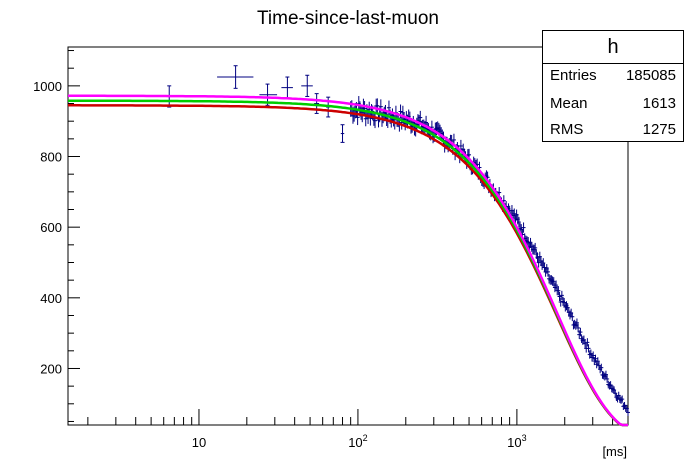 The image size is (696, 472). What do you see at coordinates (613, 47) in the screenshot?
I see `stats-histogram-name: h` at bounding box center [613, 47].